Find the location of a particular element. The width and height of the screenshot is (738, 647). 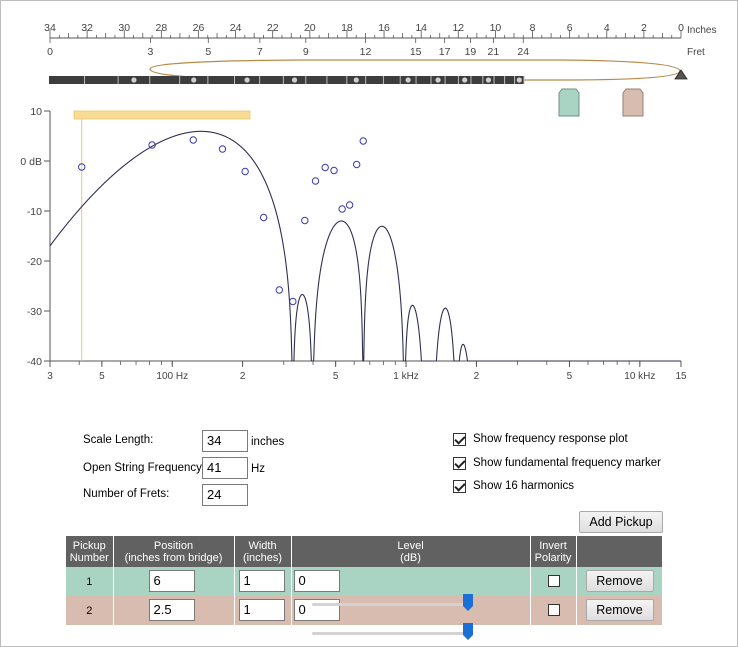

inch-tick-label: 24 is located at coordinates (236, 28).